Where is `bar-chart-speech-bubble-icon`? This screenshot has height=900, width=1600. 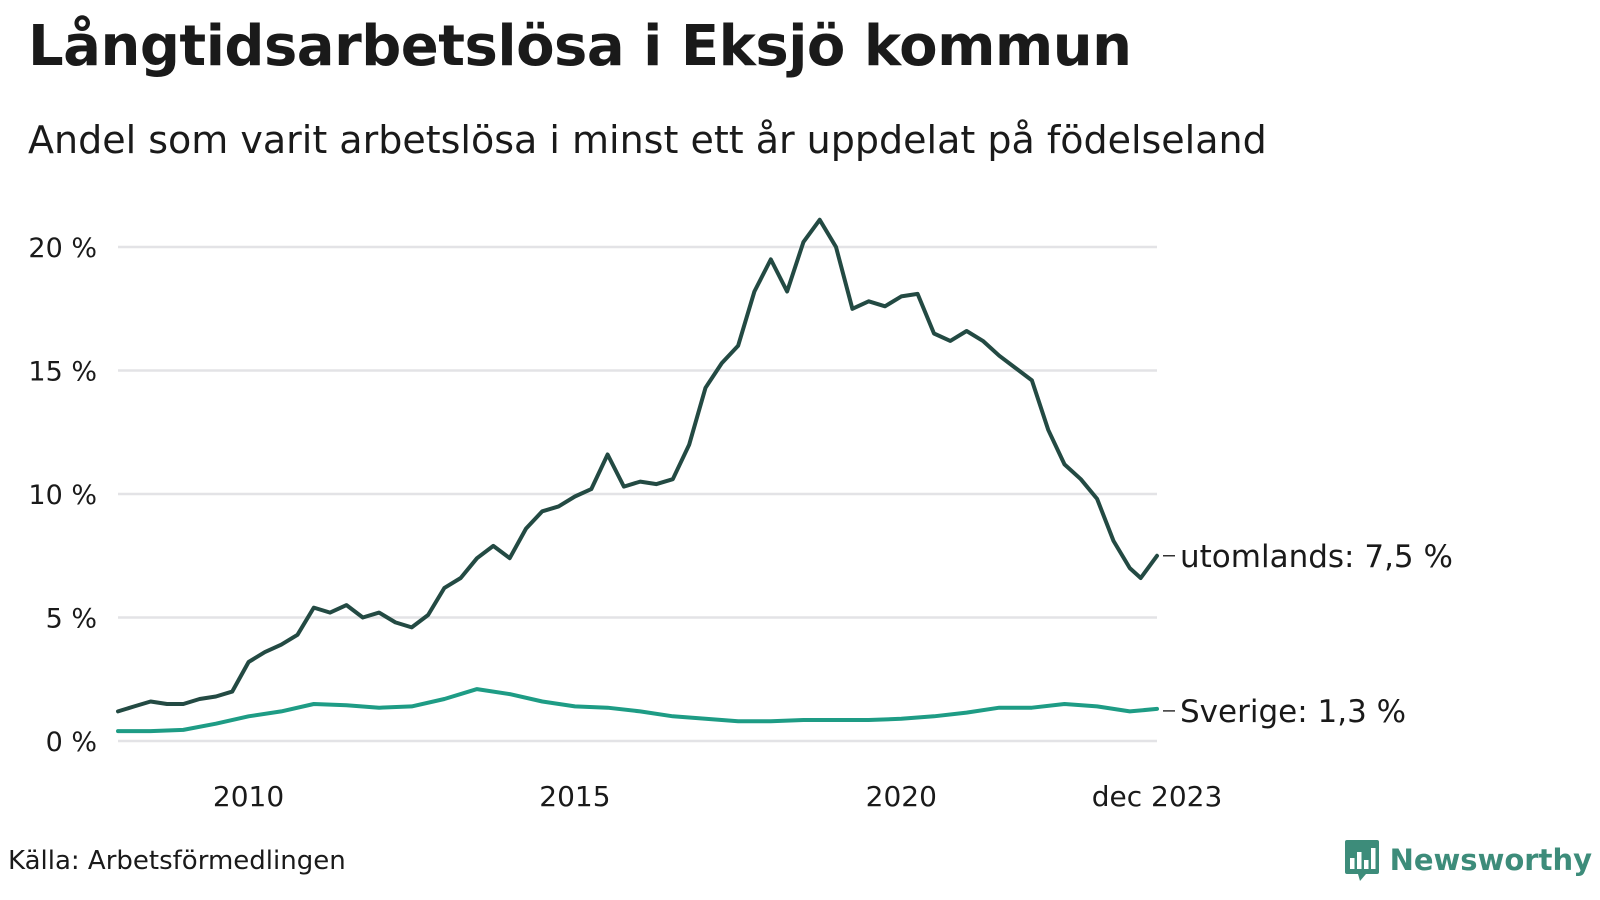
bar-chart-speech-bubble-icon is located at coordinates (1361, 860).